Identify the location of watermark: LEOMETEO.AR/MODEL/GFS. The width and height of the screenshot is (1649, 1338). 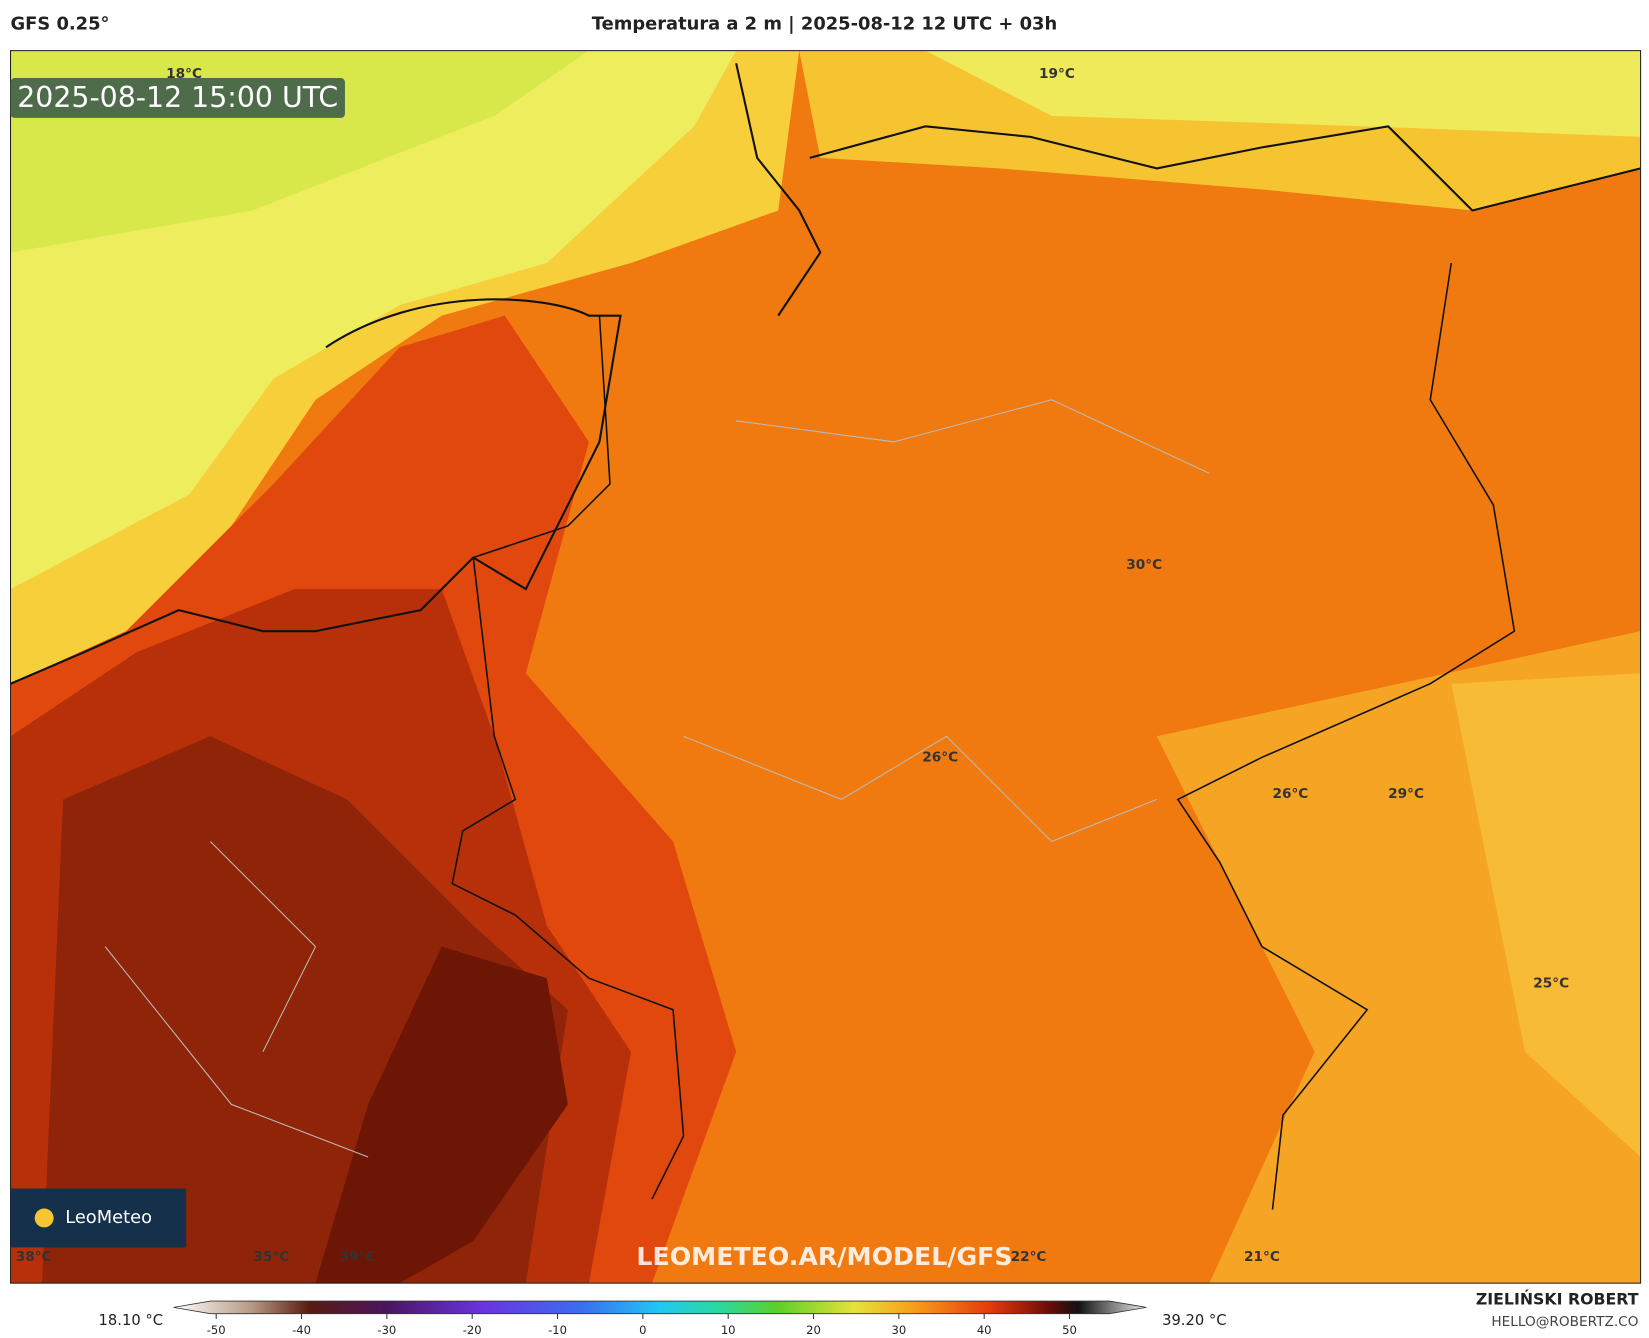
(824, 1256).